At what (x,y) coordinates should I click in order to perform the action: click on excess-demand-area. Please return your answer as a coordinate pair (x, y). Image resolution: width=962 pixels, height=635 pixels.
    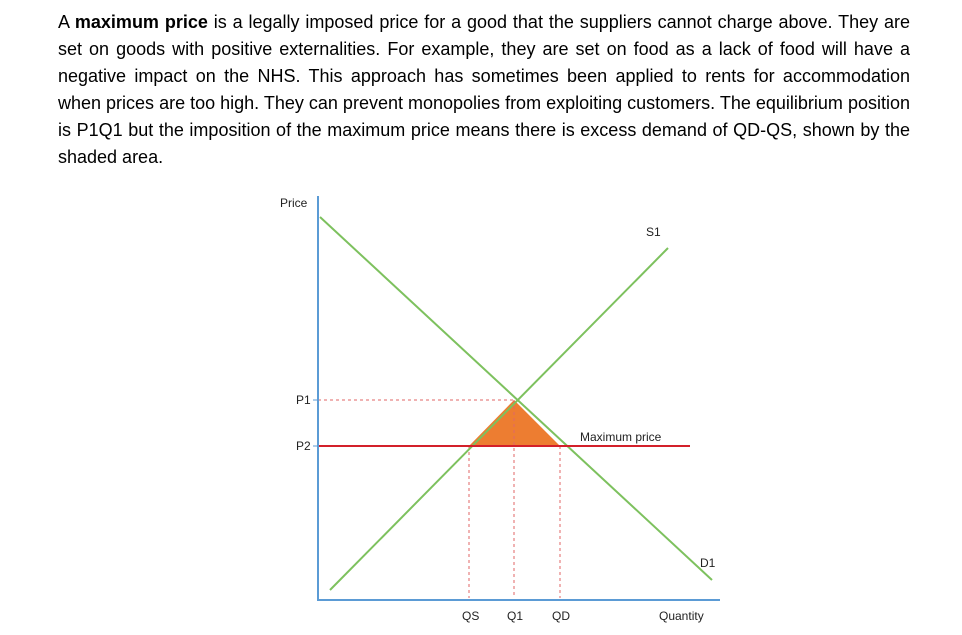
    Looking at the image, I should click on (514, 423).